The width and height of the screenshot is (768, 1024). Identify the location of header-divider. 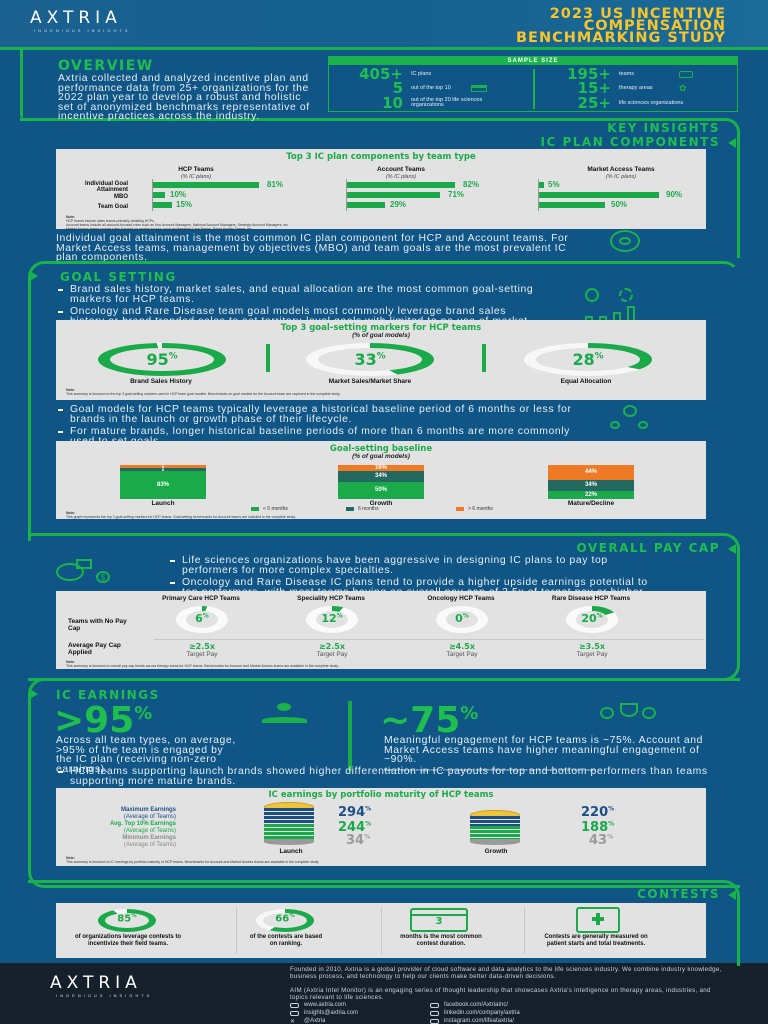
(384, 48).